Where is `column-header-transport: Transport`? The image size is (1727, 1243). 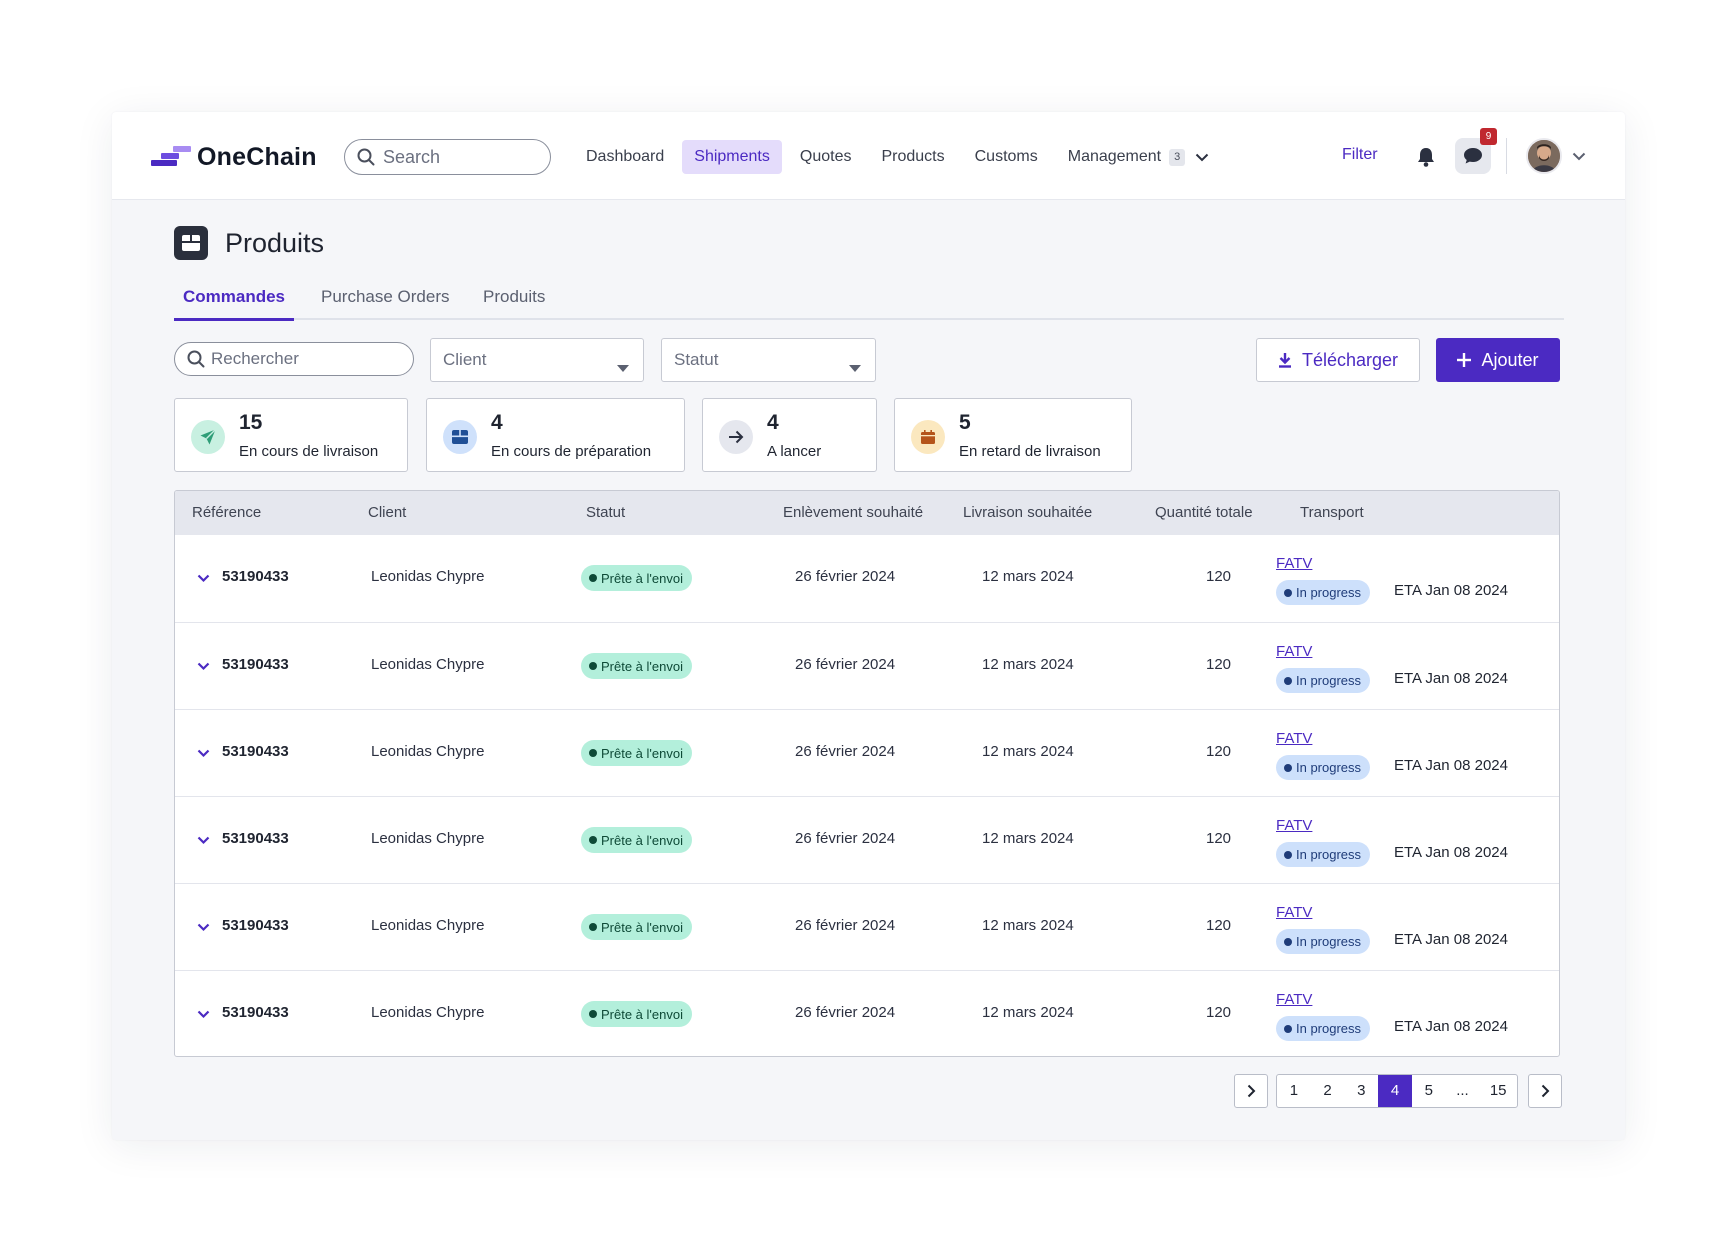
column-header-transport: Transport is located at coordinates (1332, 512).